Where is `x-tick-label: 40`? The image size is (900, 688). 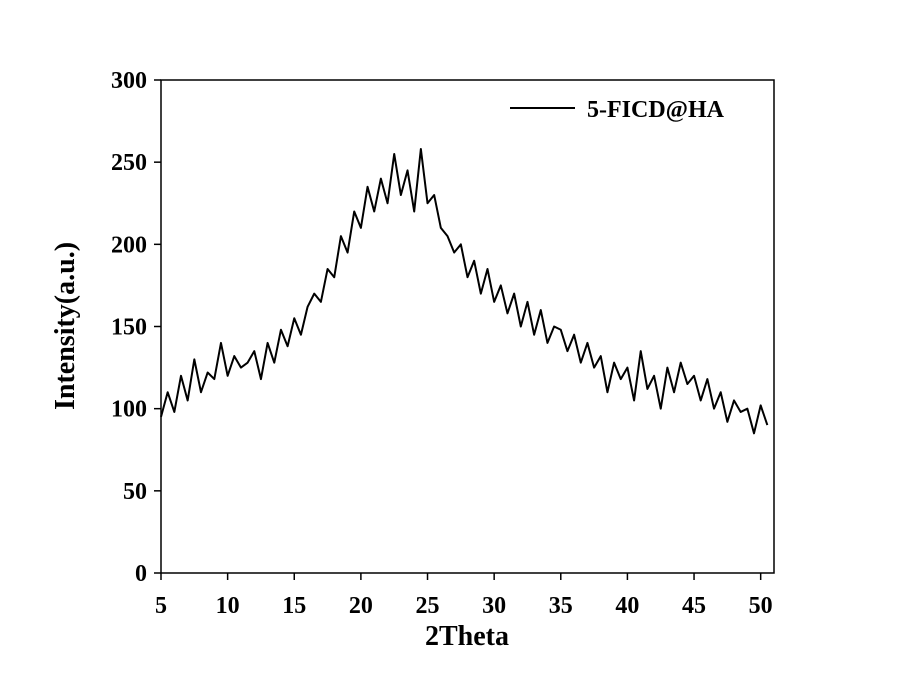
x-tick-label: 40 is located at coordinates (627, 606).